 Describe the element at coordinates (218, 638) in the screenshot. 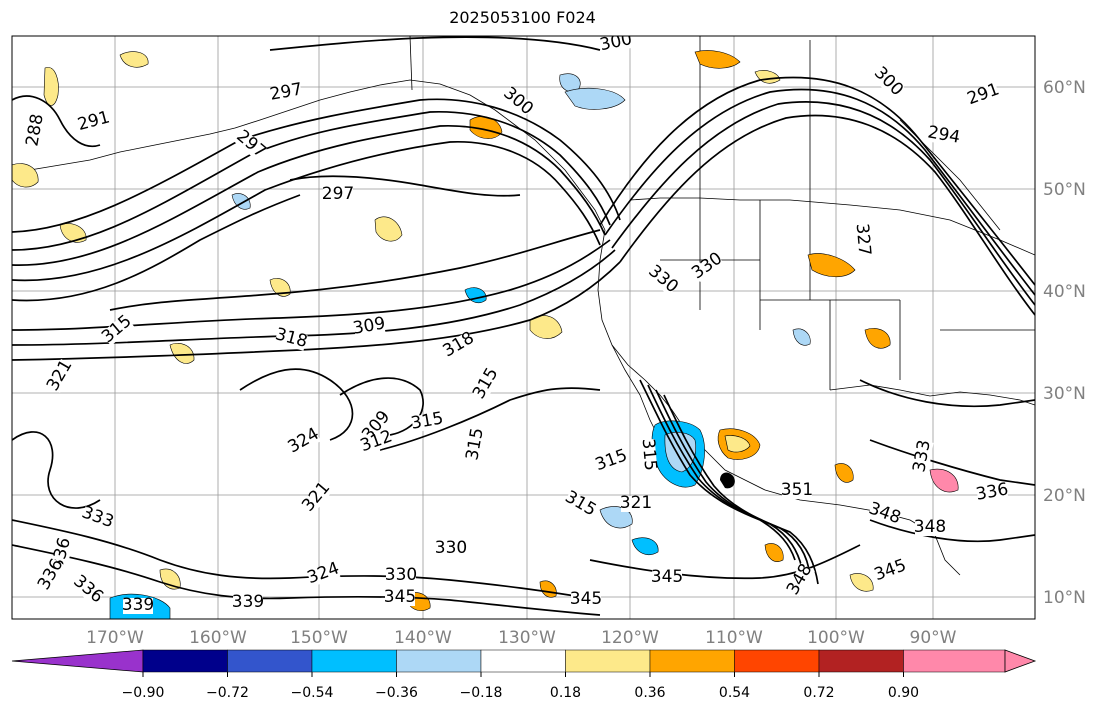

I see `longitude-tick-label: 160°W` at that location.